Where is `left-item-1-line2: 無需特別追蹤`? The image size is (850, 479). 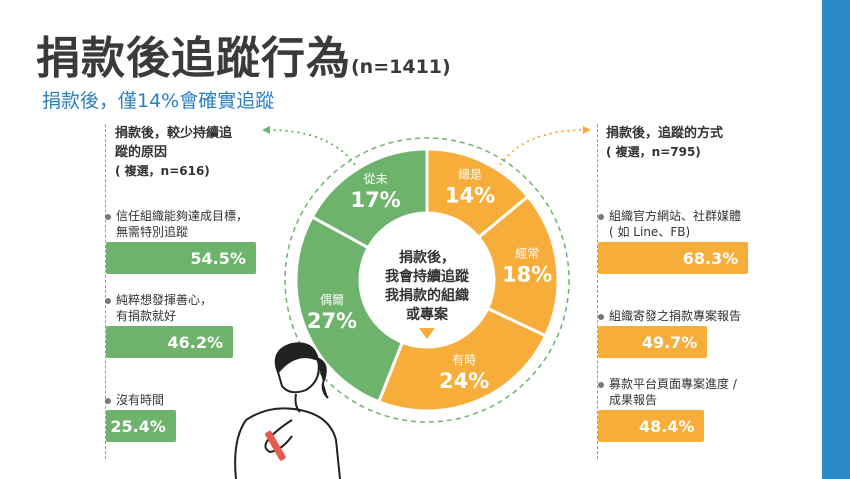
left-item-1-line2: 無需特別追蹤 is located at coordinates (152, 232).